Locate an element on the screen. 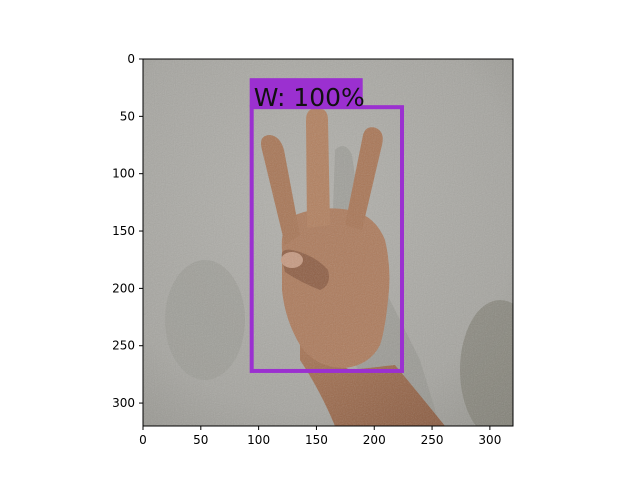  y-tick-label: 150 is located at coordinates (123, 231).